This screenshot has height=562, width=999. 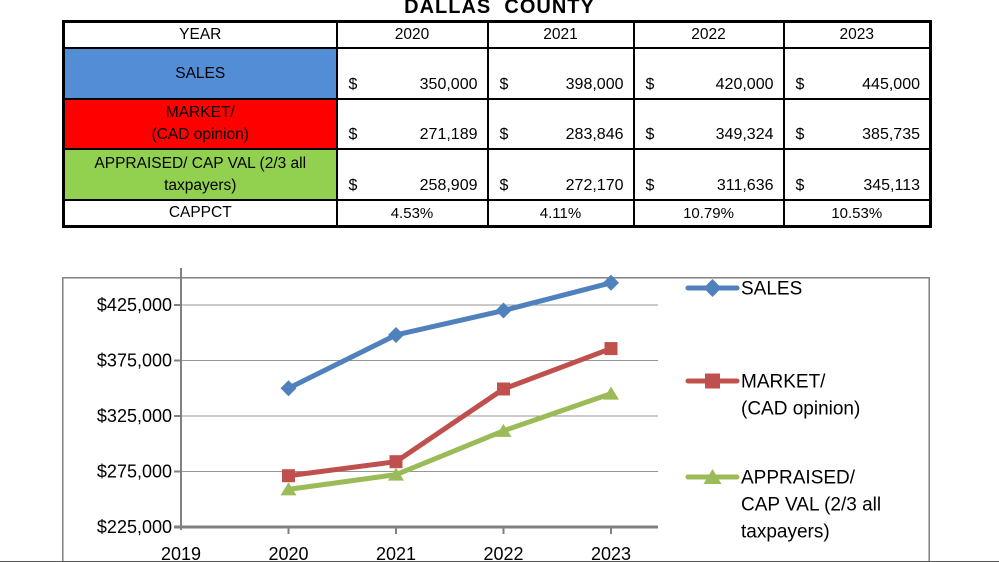 I want to click on y-axis-label: $275,000, so click(x=134, y=472).